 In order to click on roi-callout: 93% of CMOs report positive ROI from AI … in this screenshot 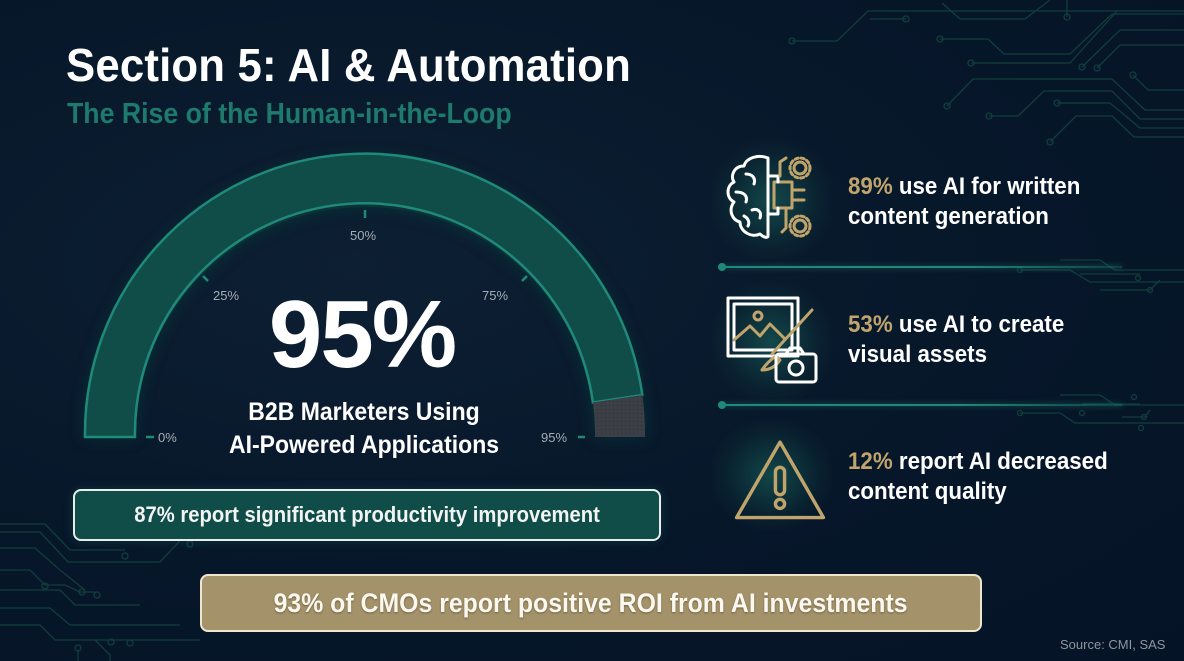, I will do `click(591, 603)`.